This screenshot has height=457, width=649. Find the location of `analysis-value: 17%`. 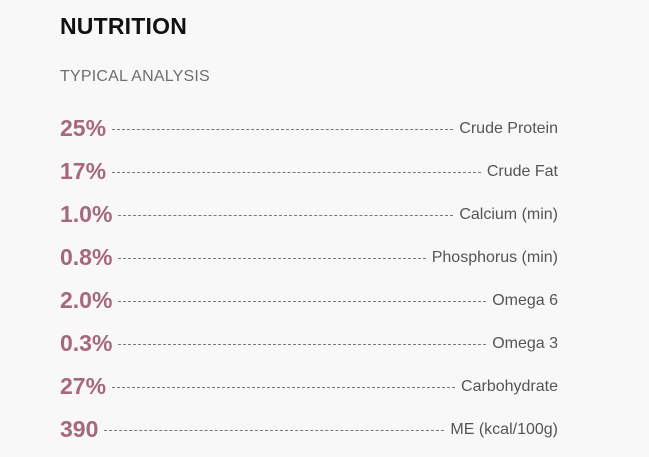

analysis-value: 17% is located at coordinates (83, 171).